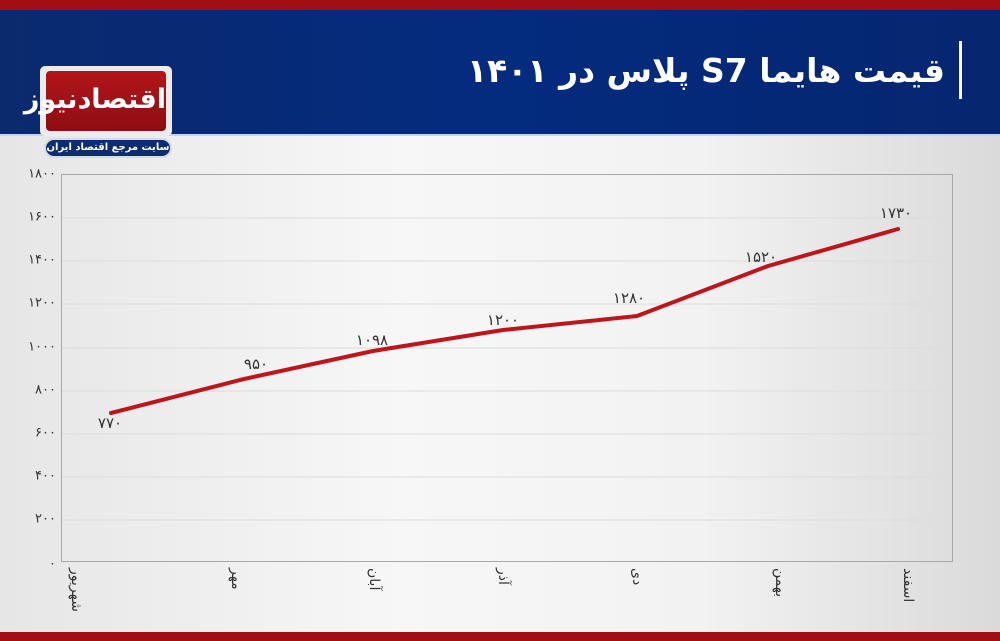 This screenshot has width=1000, height=641. I want to click on x-tick-label: مهر, so click(236, 579).